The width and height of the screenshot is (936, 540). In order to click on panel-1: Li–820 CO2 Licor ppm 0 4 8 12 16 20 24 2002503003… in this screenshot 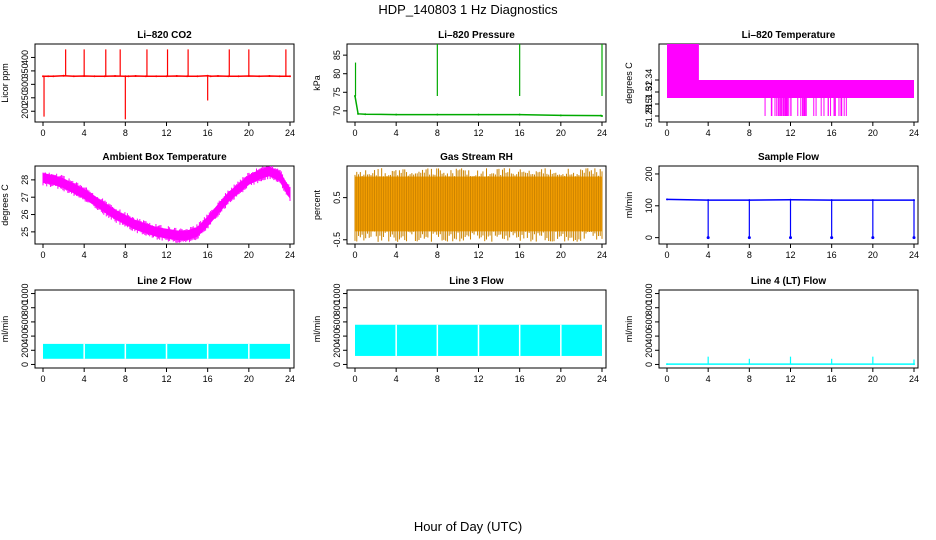, I will do `click(147, 84)`.